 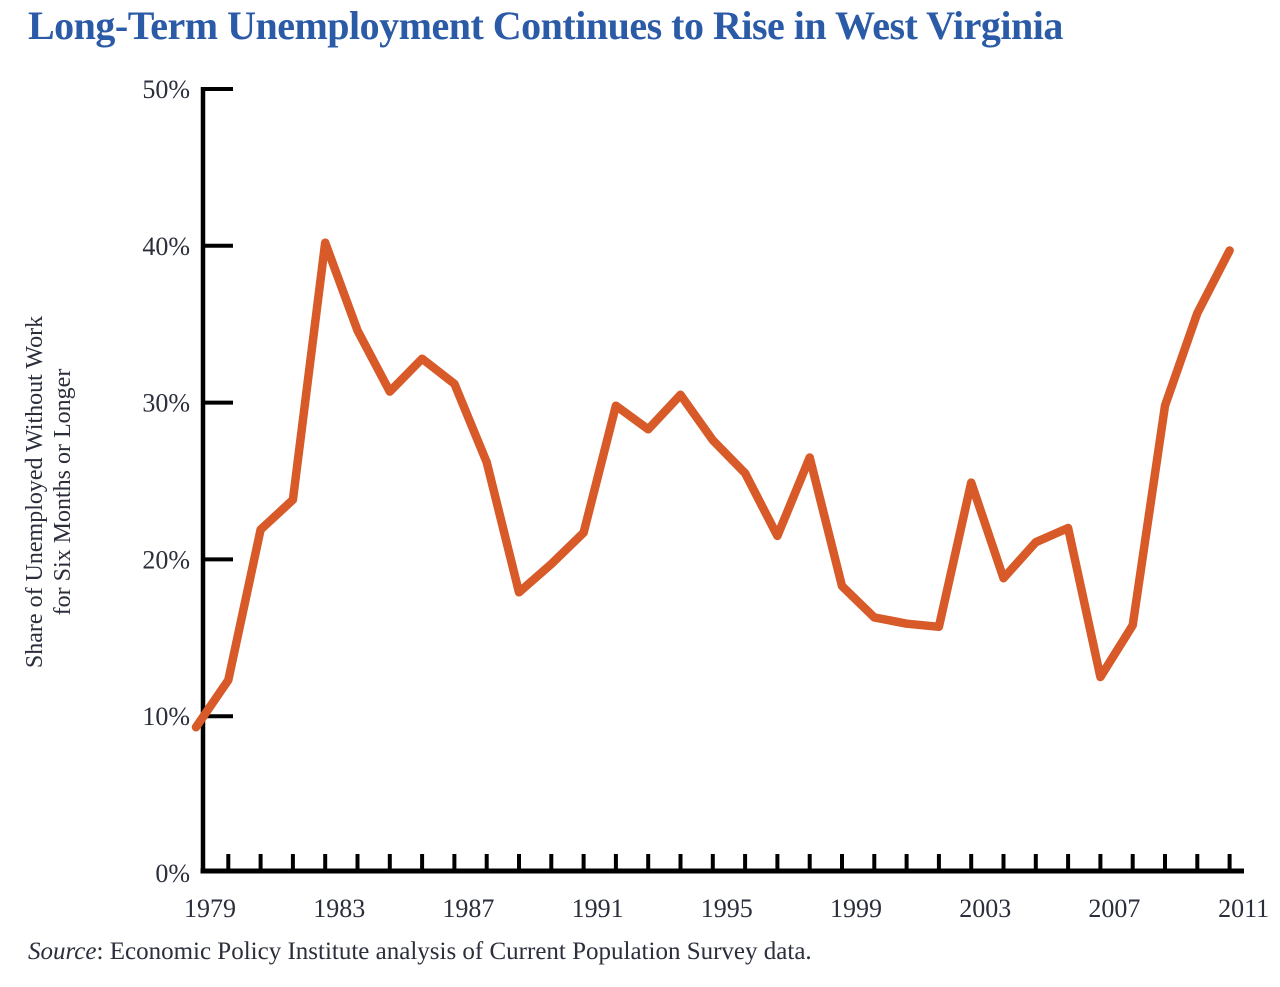 What do you see at coordinates (62, 951) in the screenshot?
I see `source-prefix: Source` at bounding box center [62, 951].